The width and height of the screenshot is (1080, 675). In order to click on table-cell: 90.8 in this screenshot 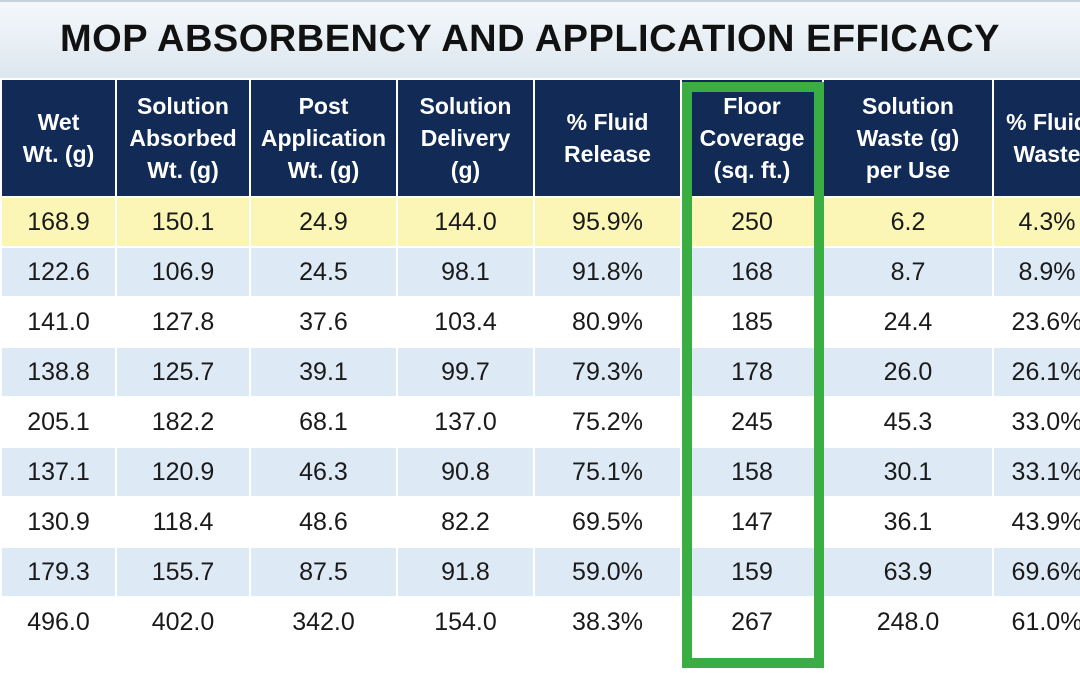, I will do `click(465, 472)`.